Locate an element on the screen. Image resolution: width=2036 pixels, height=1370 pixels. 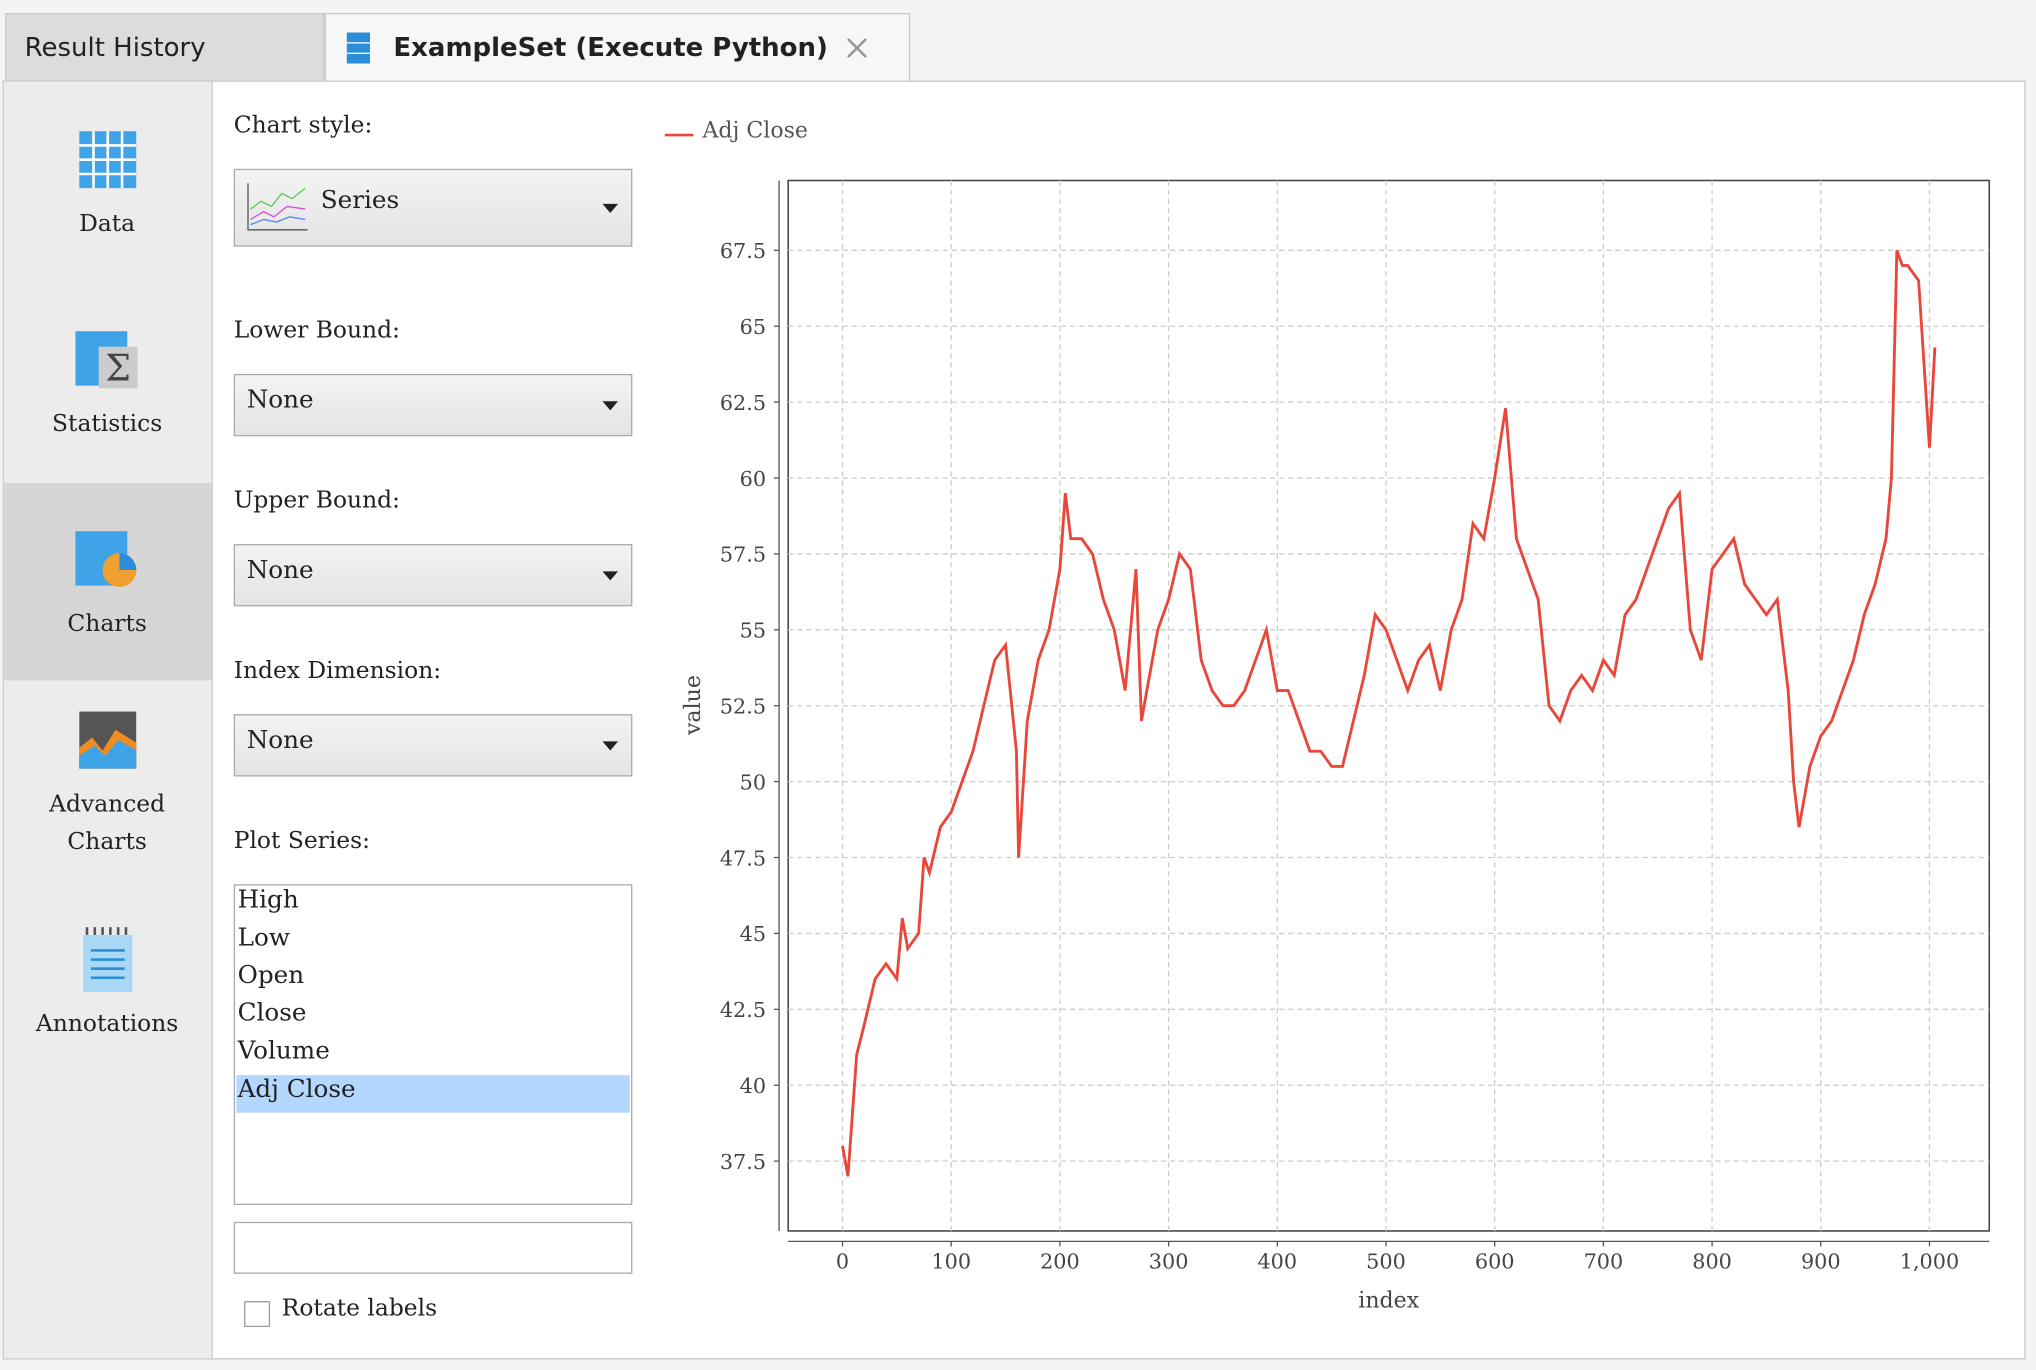
statistics-icon: Σ is located at coordinates (106, 360).